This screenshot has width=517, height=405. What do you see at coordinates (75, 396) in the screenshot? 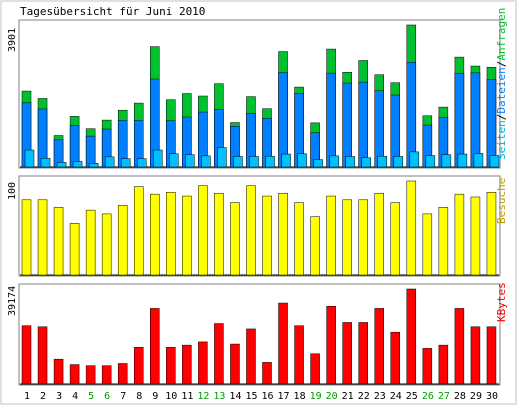
I see `x-tick-label-4: 4` at bounding box center [75, 396].